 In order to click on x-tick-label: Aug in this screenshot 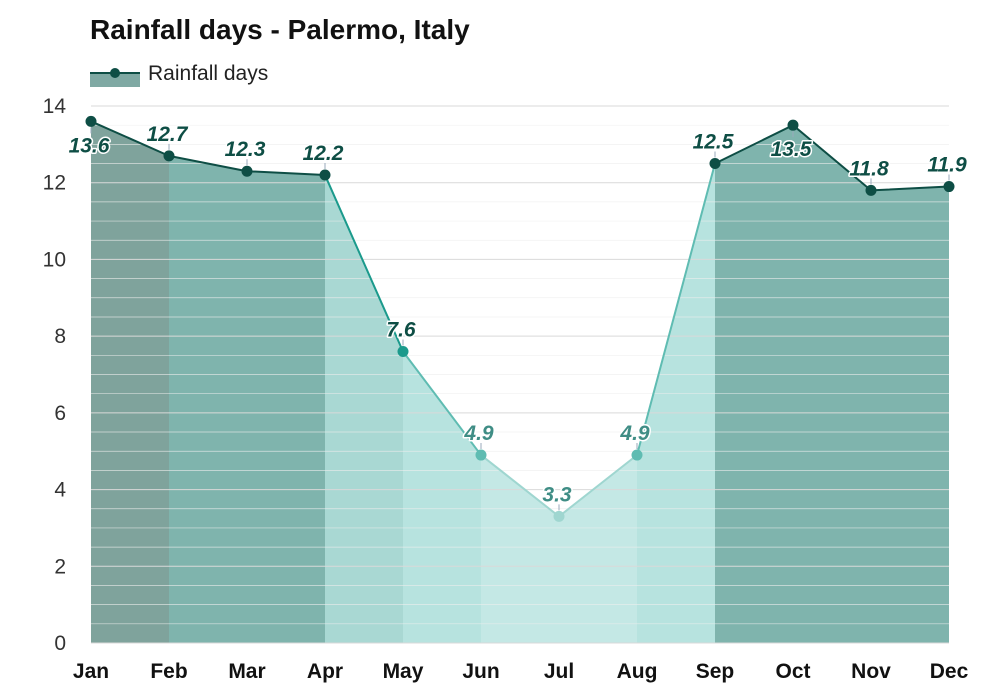, I will do `click(637, 671)`.